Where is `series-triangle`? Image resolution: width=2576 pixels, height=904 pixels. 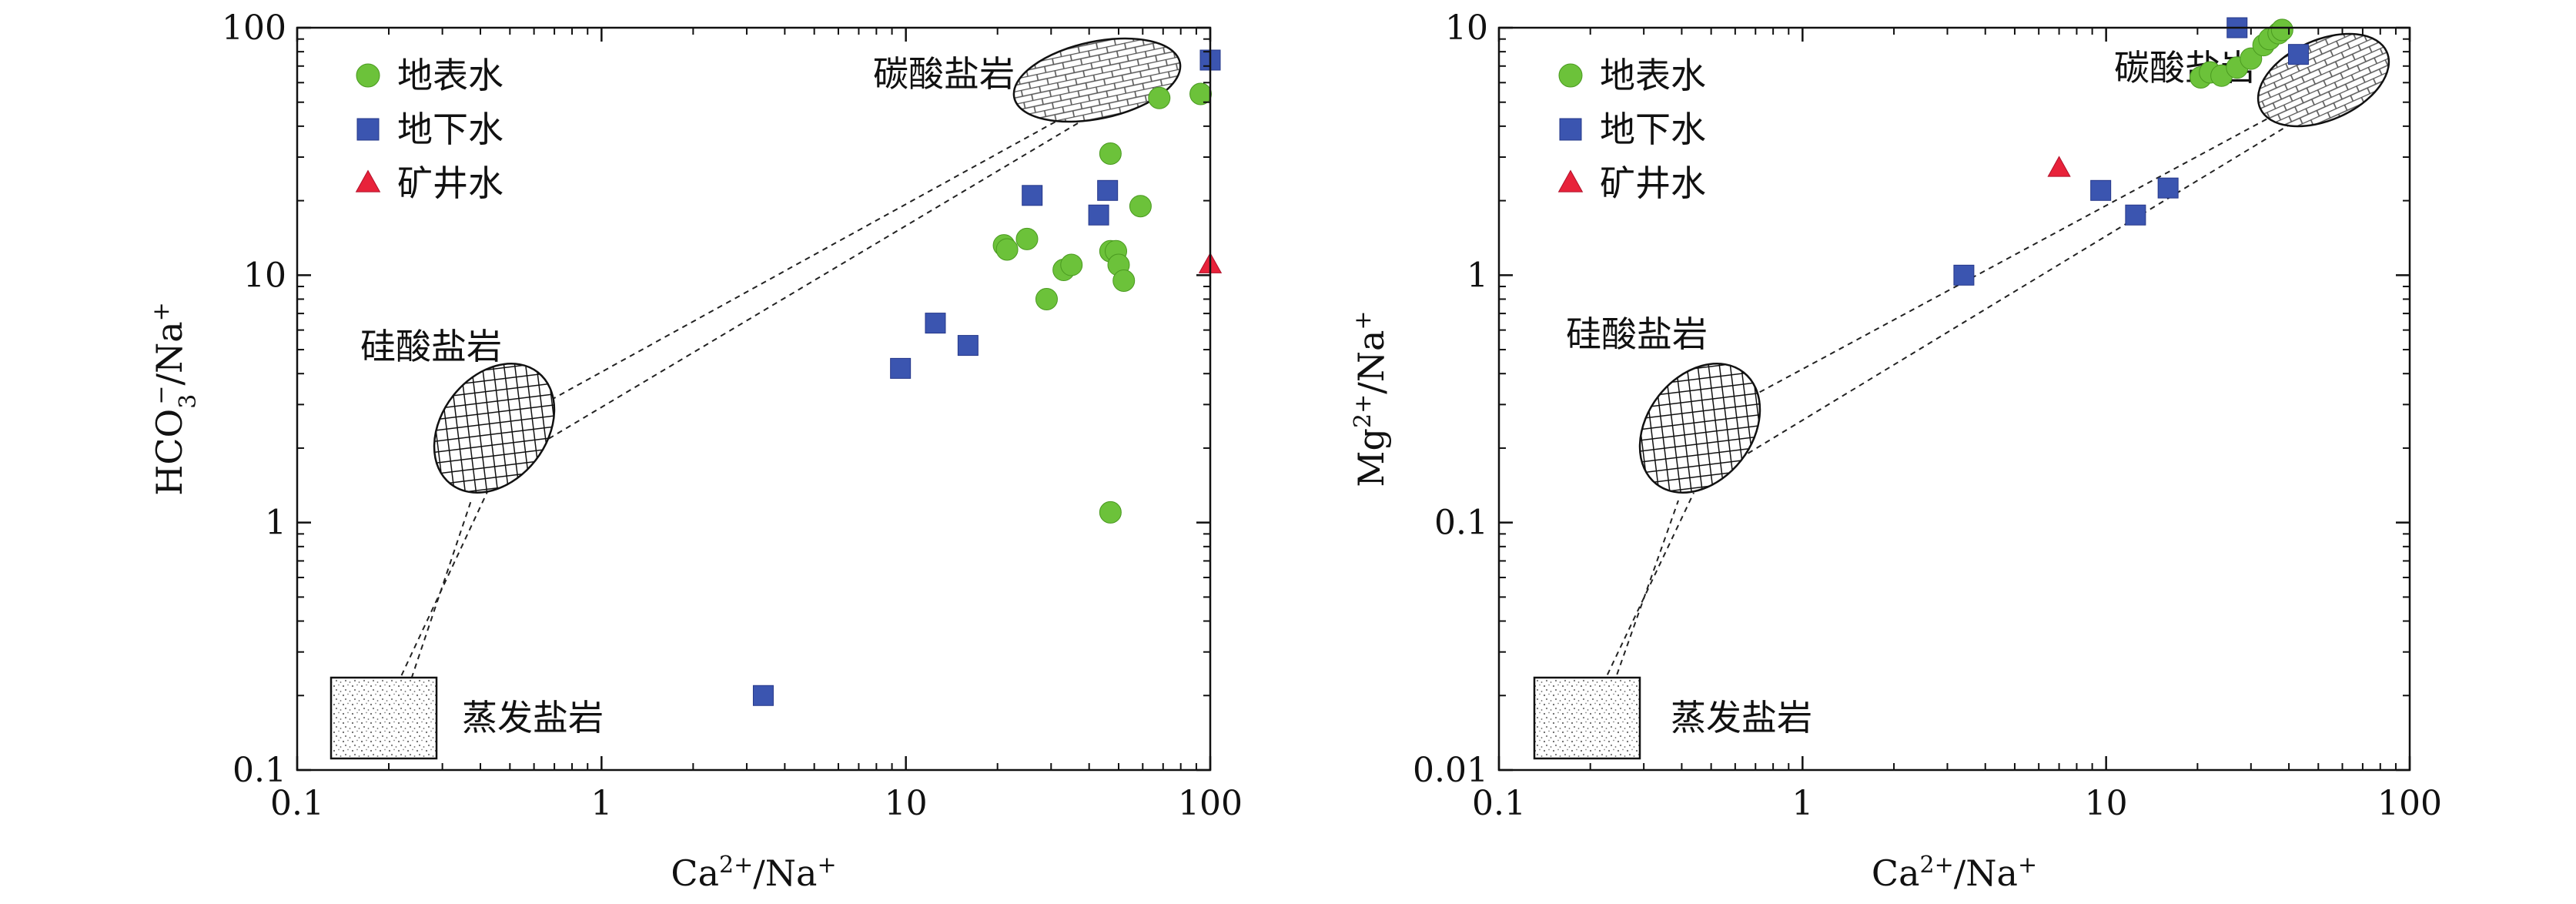 series-triangle is located at coordinates (2059, 166).